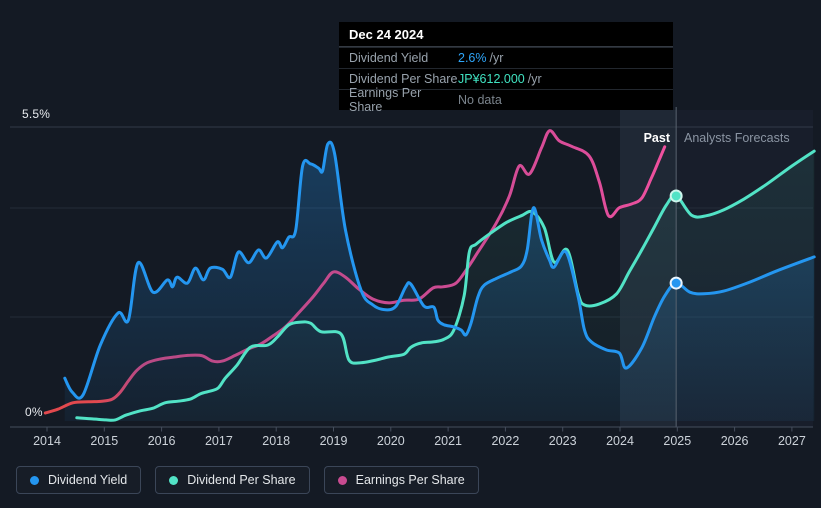  I want to click on tooltip-label: Earnings Per Share, so click(385, 100).